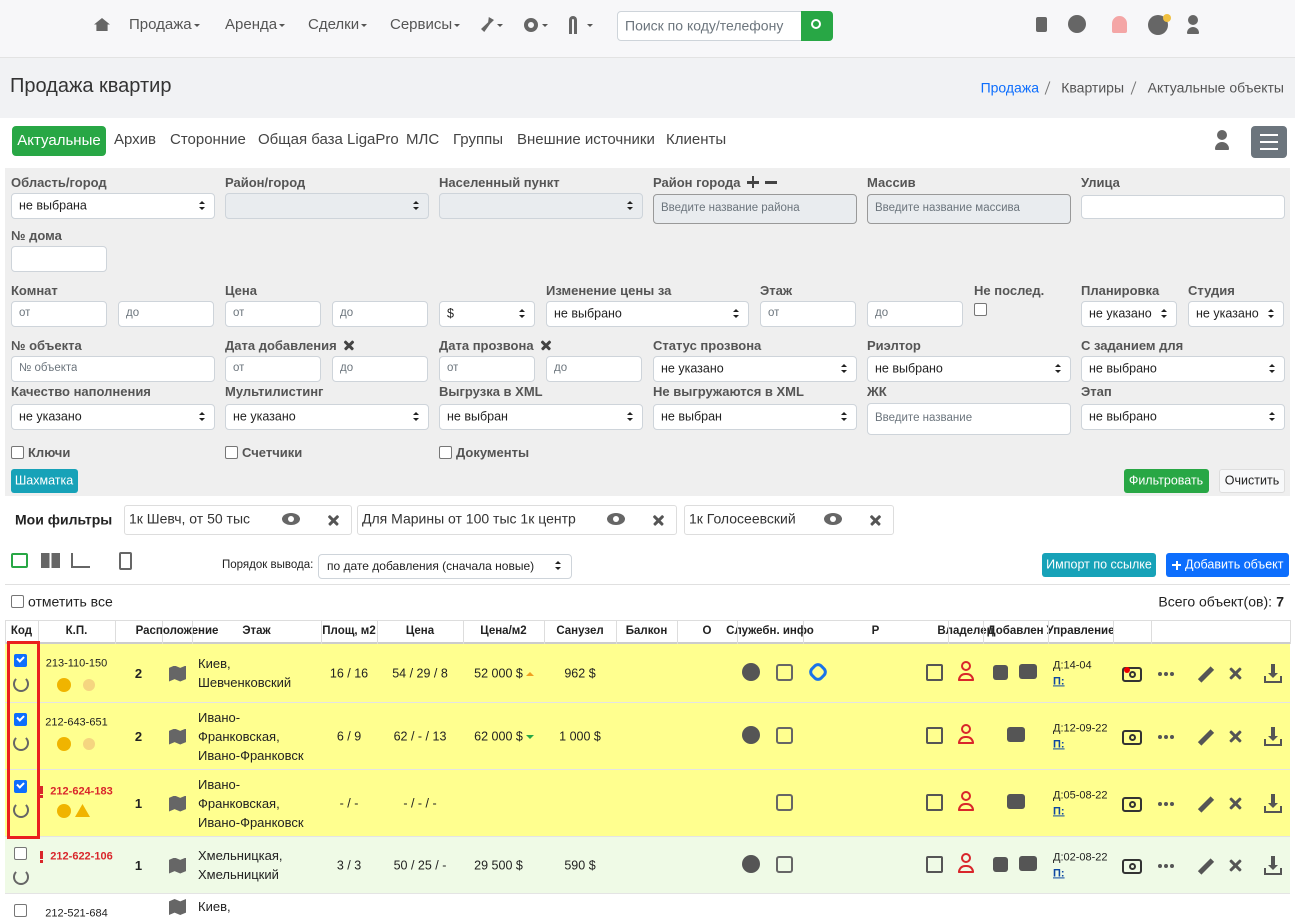 The width and height of the screenshot is (1295, 919). Describe the element at coordinates (208, 139) in the screenshot. I see `tab: Сторонние` at that location.